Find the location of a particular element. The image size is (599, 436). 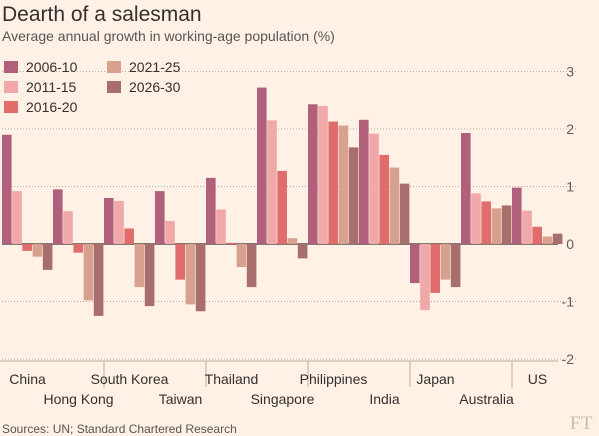

y-tick-label: 1 is located at coordinates (570, 187).